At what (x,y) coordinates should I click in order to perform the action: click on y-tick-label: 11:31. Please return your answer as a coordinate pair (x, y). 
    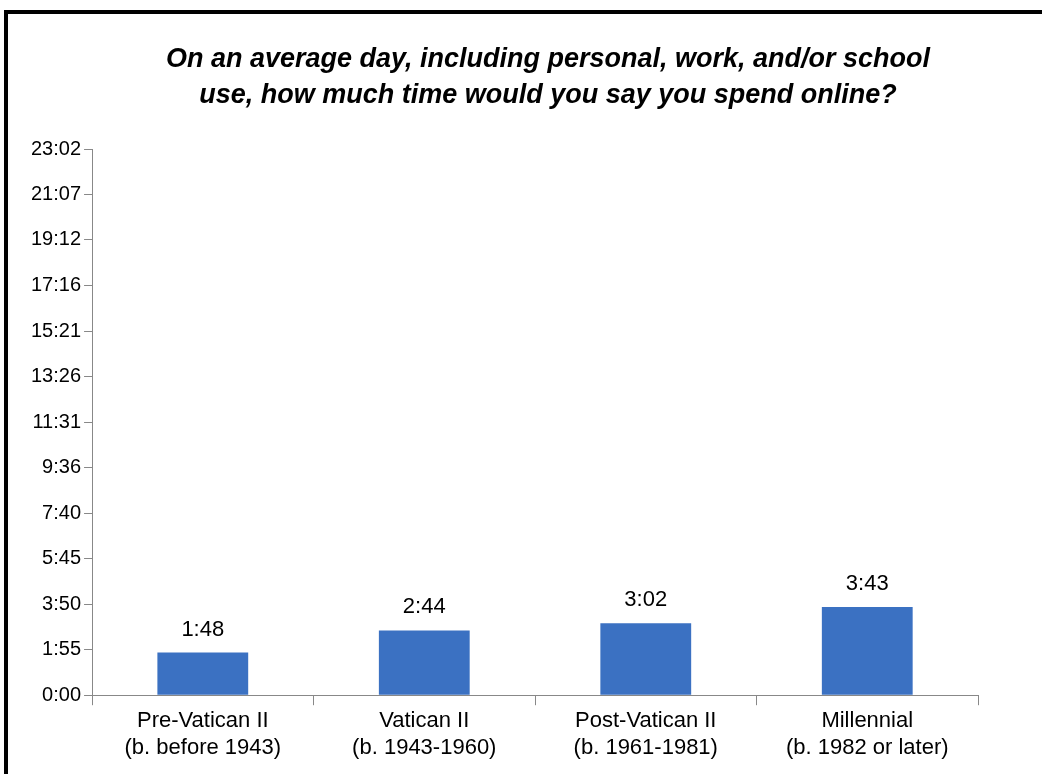
    Looking at the image, I should click on (57, 420).